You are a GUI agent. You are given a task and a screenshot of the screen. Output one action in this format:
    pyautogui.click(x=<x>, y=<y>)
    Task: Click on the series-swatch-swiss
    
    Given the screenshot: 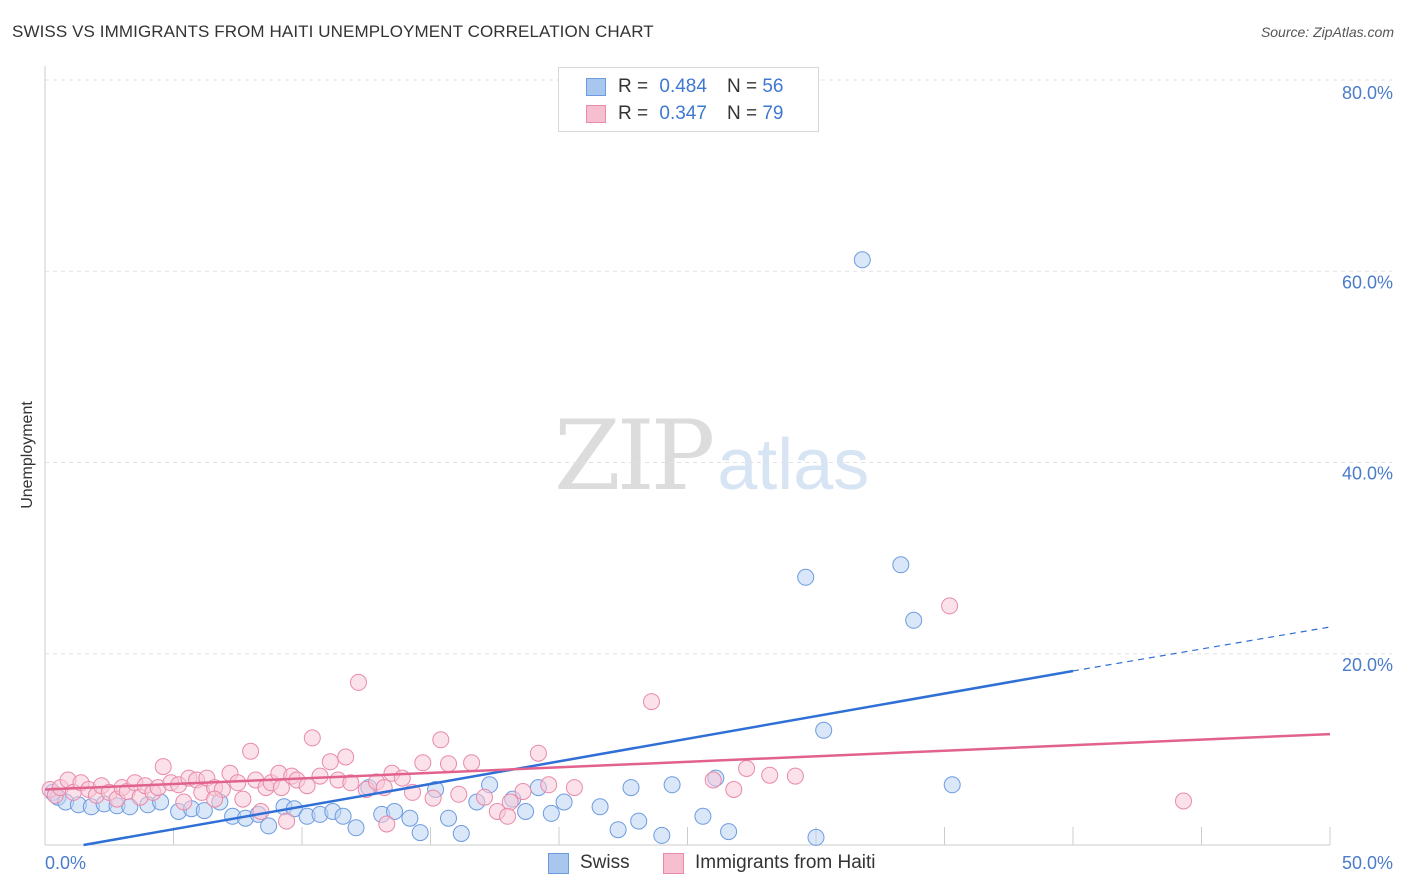 What is the action you would take?
    pyautogui.click(x=558, y=863)
    